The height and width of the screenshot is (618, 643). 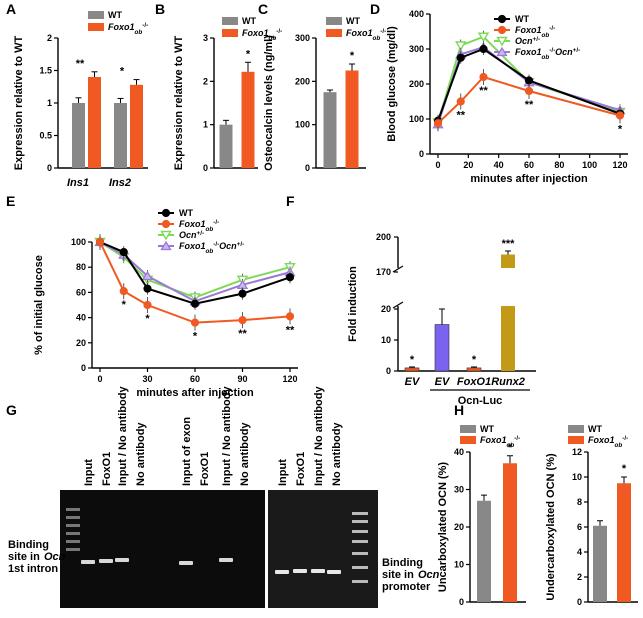 I want to click on legend-label-ocn: Ocn+/-, so click(x=191, y=235).